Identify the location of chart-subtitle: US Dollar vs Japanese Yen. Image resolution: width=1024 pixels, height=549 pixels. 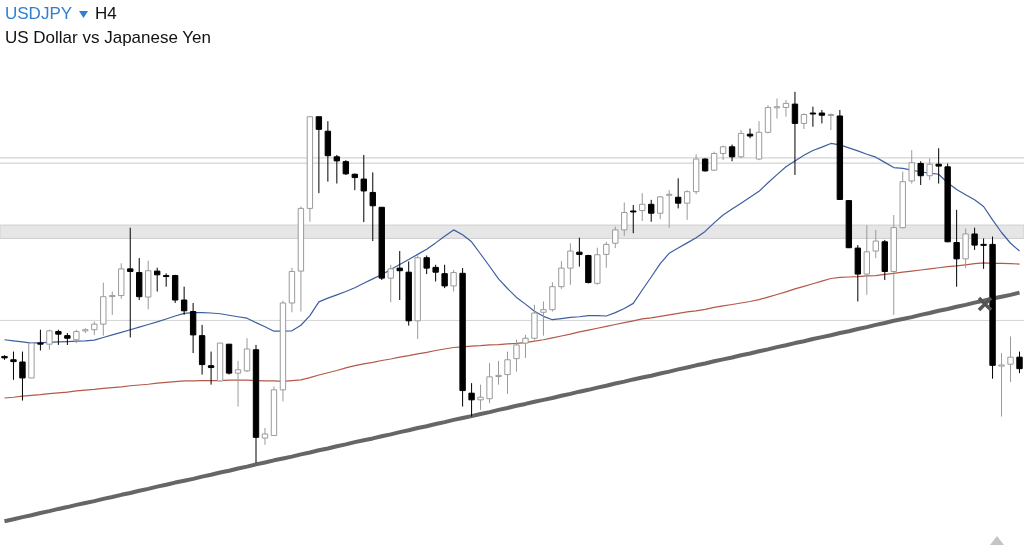
(108, 38).